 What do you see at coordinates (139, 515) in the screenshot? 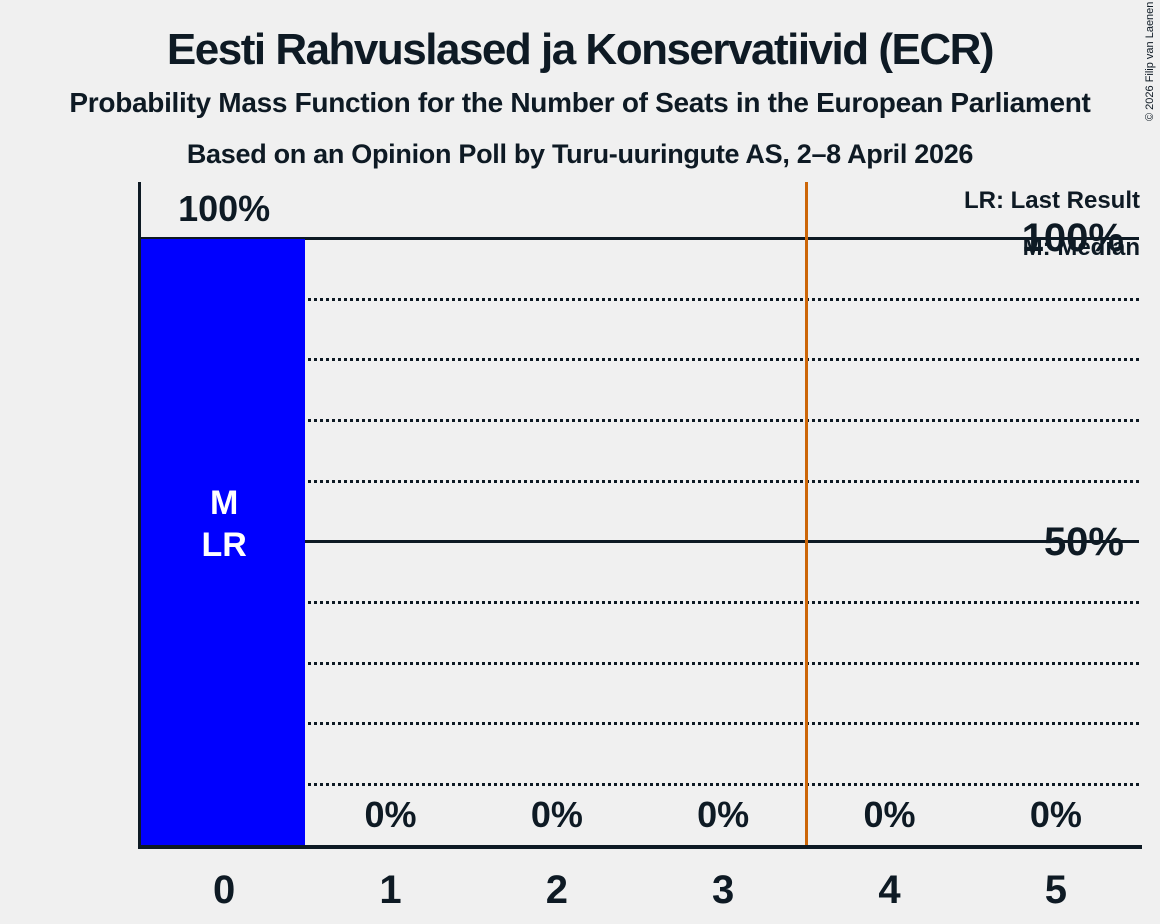
I see `y-axis-line` at bounding box center [139, 515].